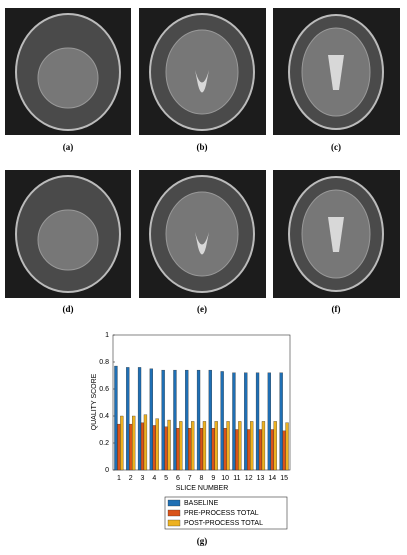  Describe the element at coordinates (68, 147) in the screenshot. I see `panel-label: (a)` at that location.